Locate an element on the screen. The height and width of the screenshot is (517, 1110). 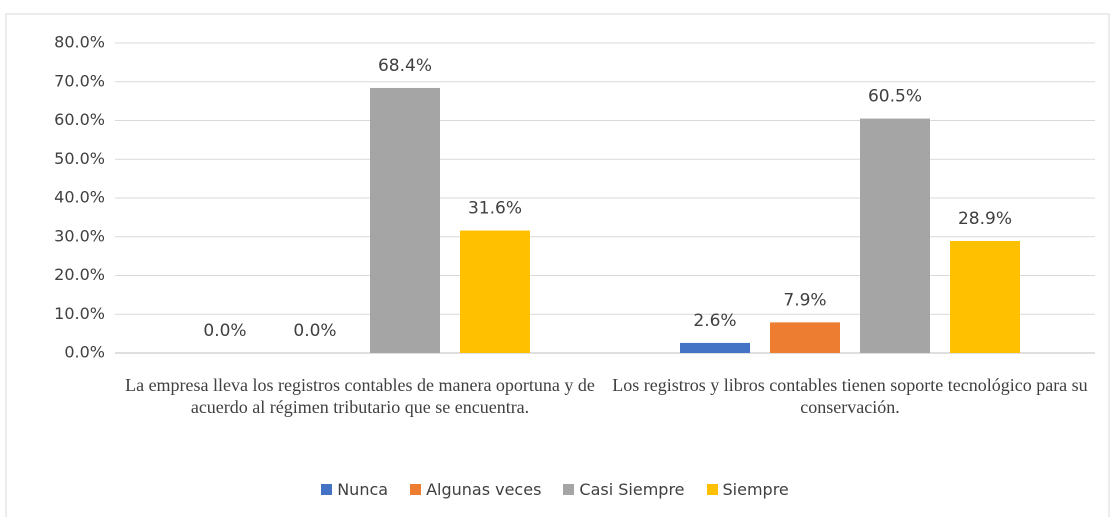
legend-item: Casi Siempre is located at coordinates (624, 489).